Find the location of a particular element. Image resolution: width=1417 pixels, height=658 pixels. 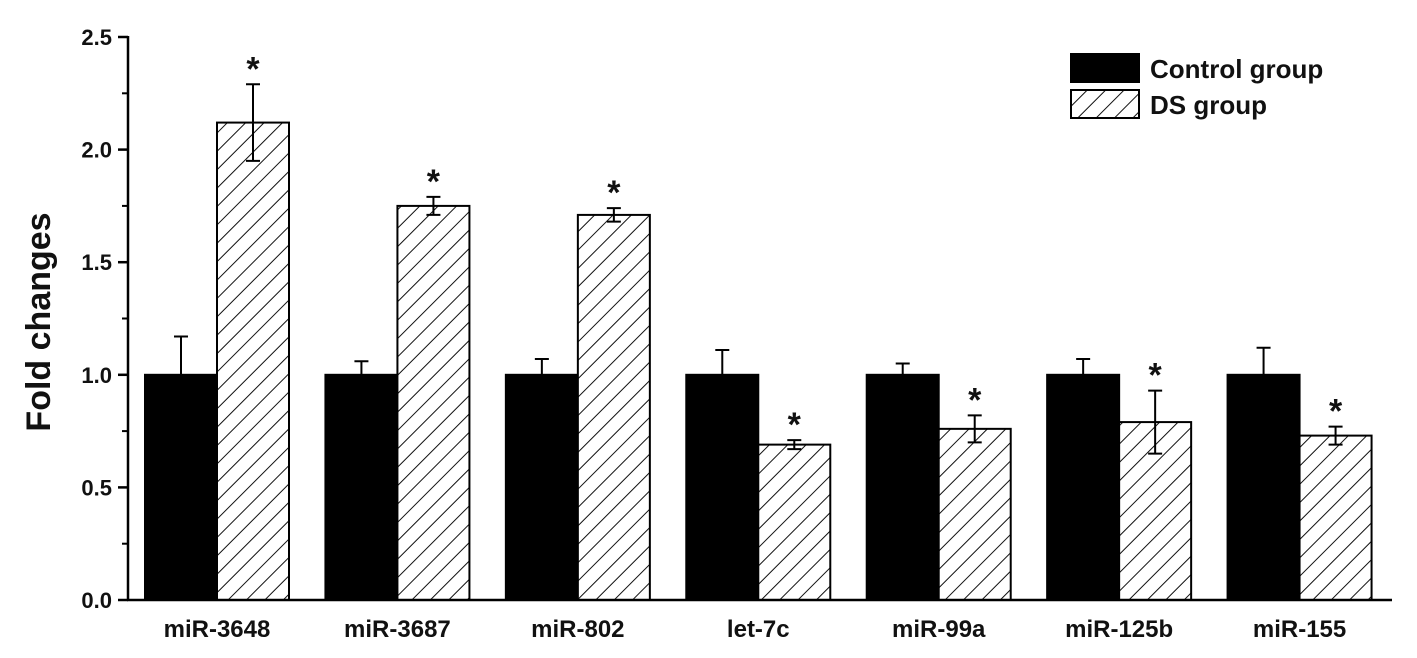

y-axis-title: Fold changes is located at coordinates (39, 321).